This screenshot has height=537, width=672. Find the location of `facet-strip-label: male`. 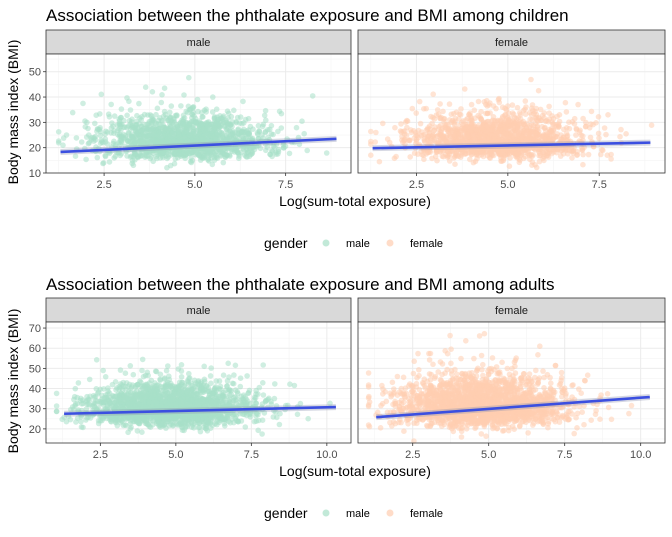

facet-strip-label: male is located at coordinates (199, 43).